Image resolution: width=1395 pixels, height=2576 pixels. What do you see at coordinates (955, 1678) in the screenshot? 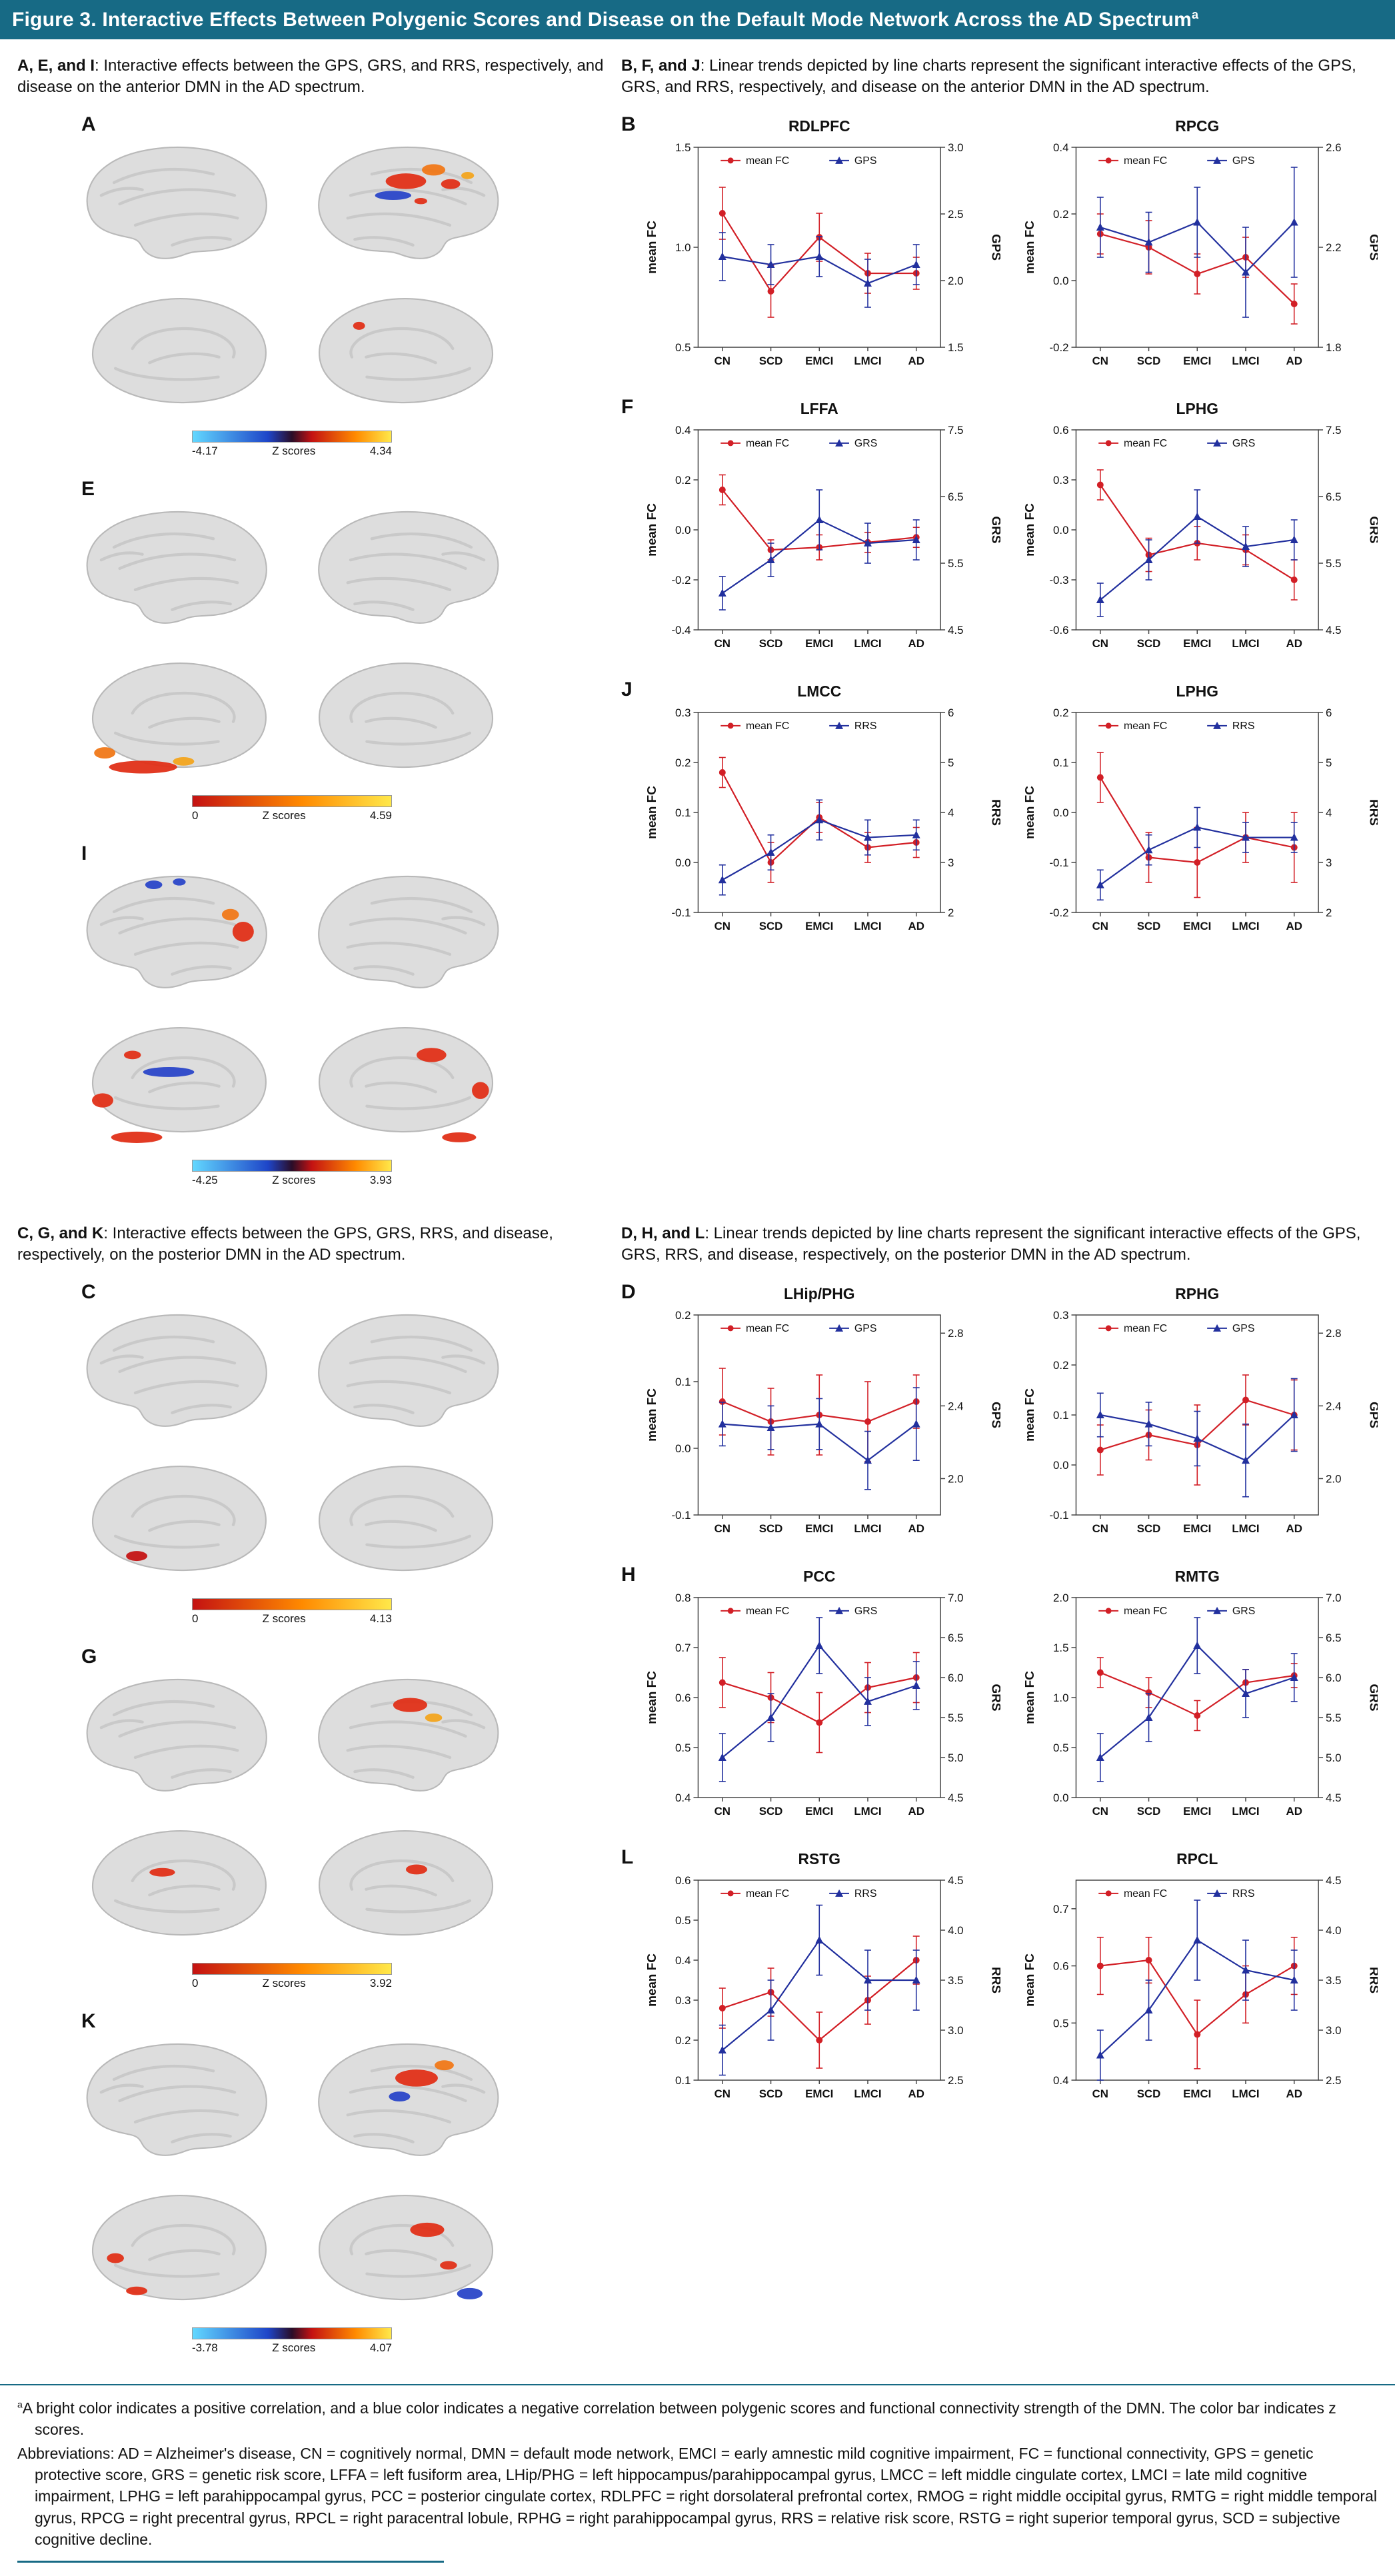
I see `svg-text: 6.0` at bounding box center [955, 1678].